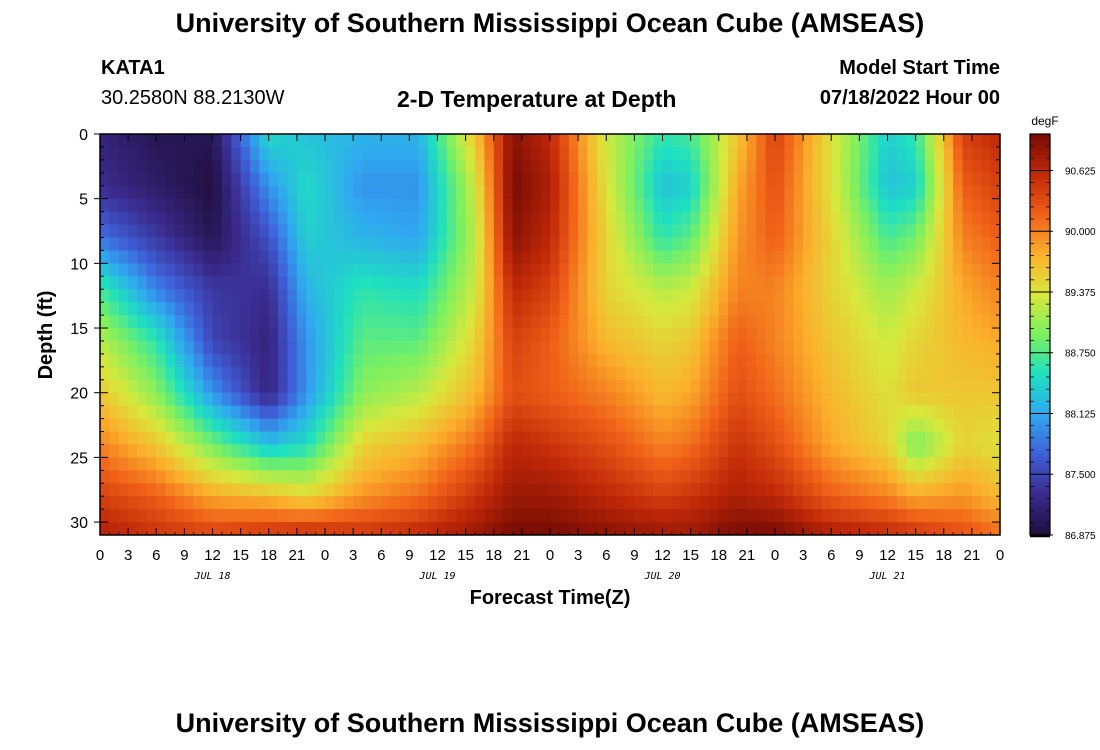 The height and width of the screenshot is (750, 1100). I want to click on colorbar-tick-label: 89.375, so click(1080, 293).